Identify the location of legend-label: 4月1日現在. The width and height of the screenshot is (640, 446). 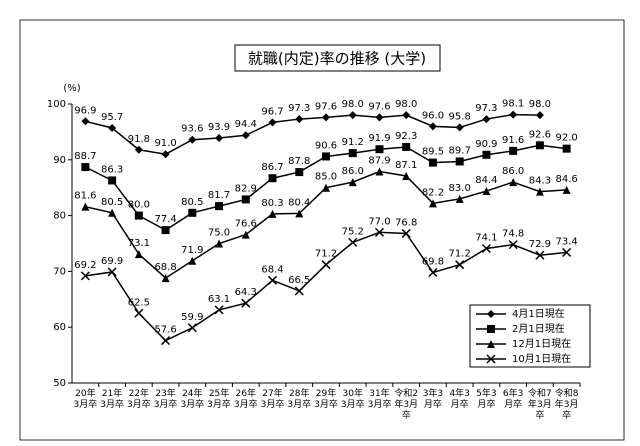
(538, 314).